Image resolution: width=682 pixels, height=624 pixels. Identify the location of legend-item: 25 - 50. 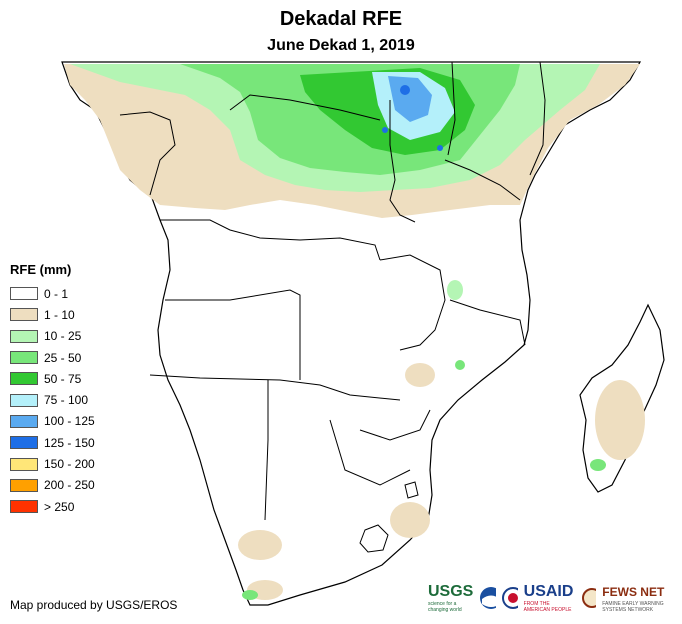
(52, 357).